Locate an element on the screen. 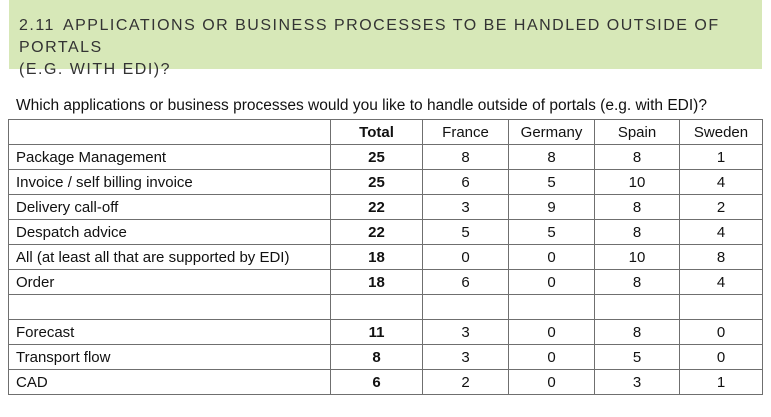  table-row: Forecast 11 3 0 8 0 is located at coordinates (385, 332).